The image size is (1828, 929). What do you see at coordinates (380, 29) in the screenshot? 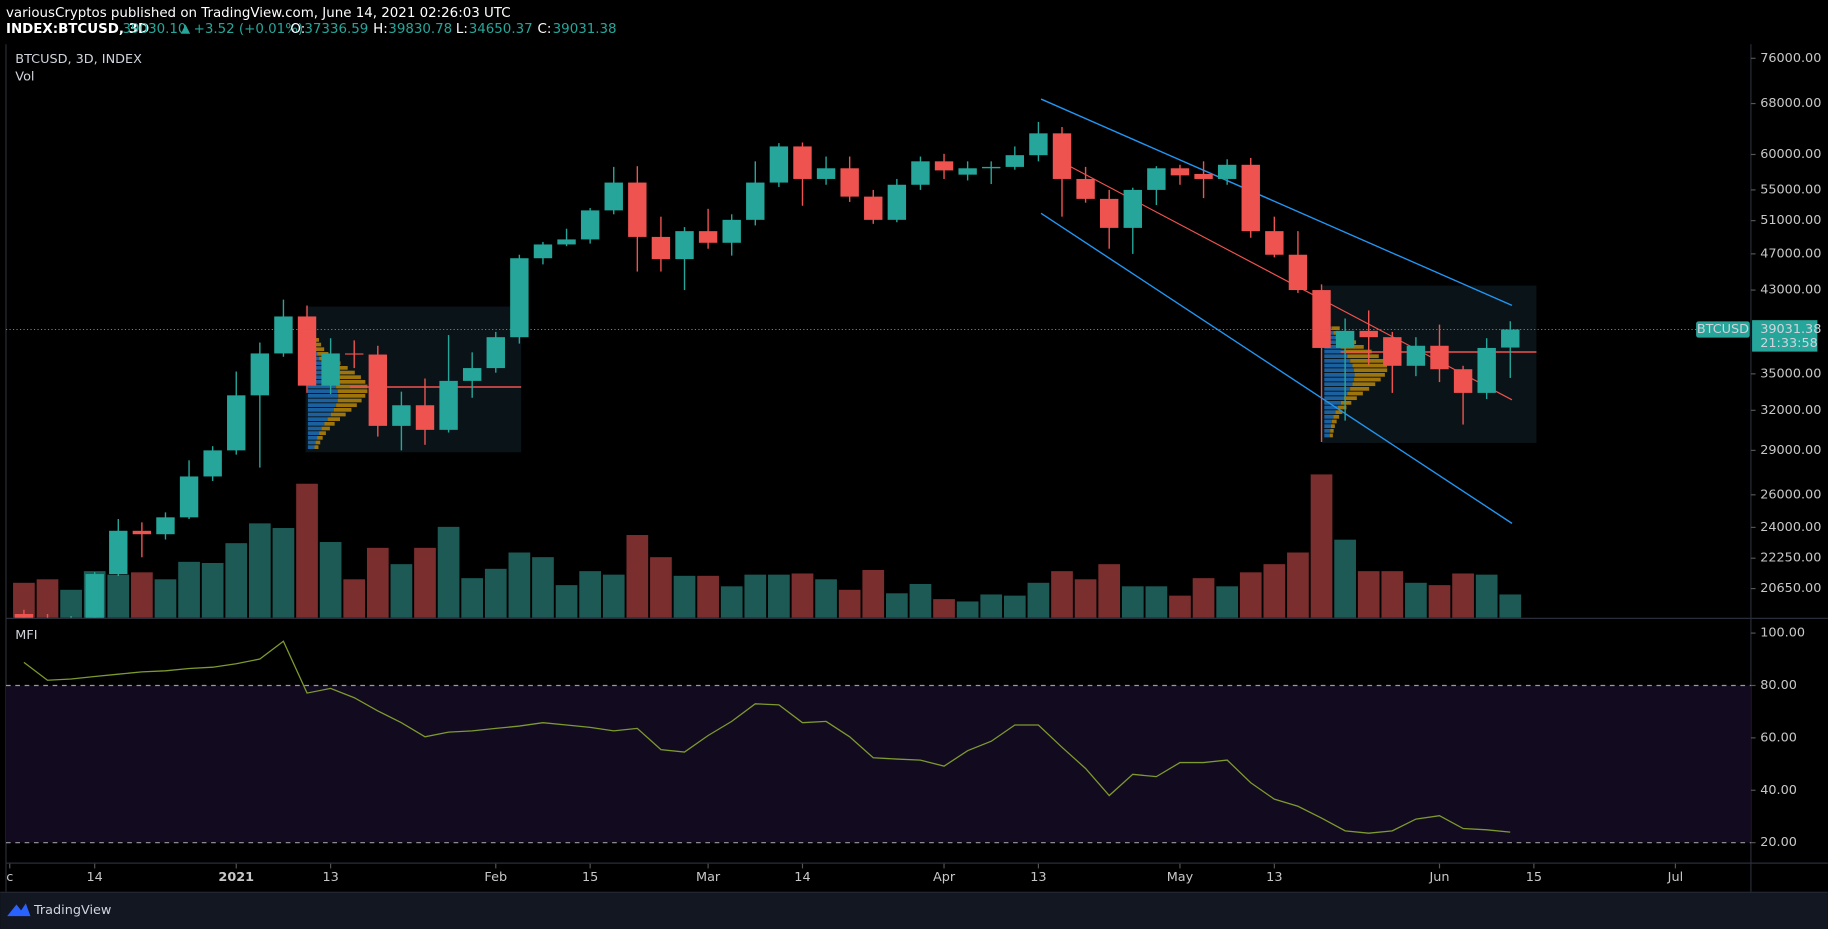
I see `ohlc-label: H:` at bounding box center [380, 29].